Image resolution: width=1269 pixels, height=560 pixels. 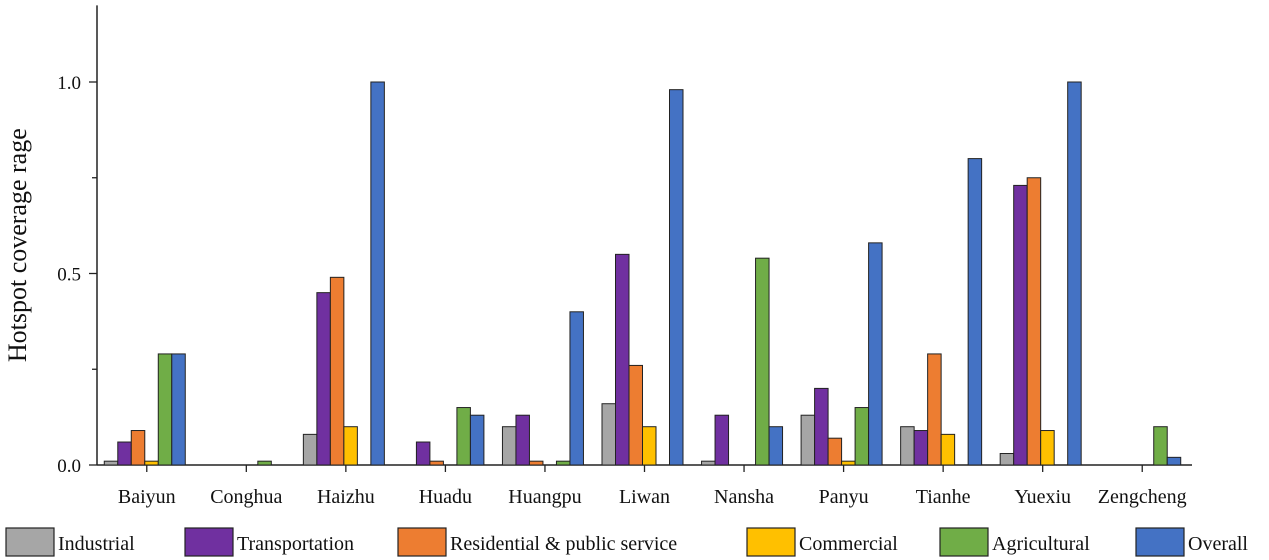 What do you see at coordinates (445, 497) in the screenshot?
I see `x-tick-label: Huadu` at bounding box center [445, 497].